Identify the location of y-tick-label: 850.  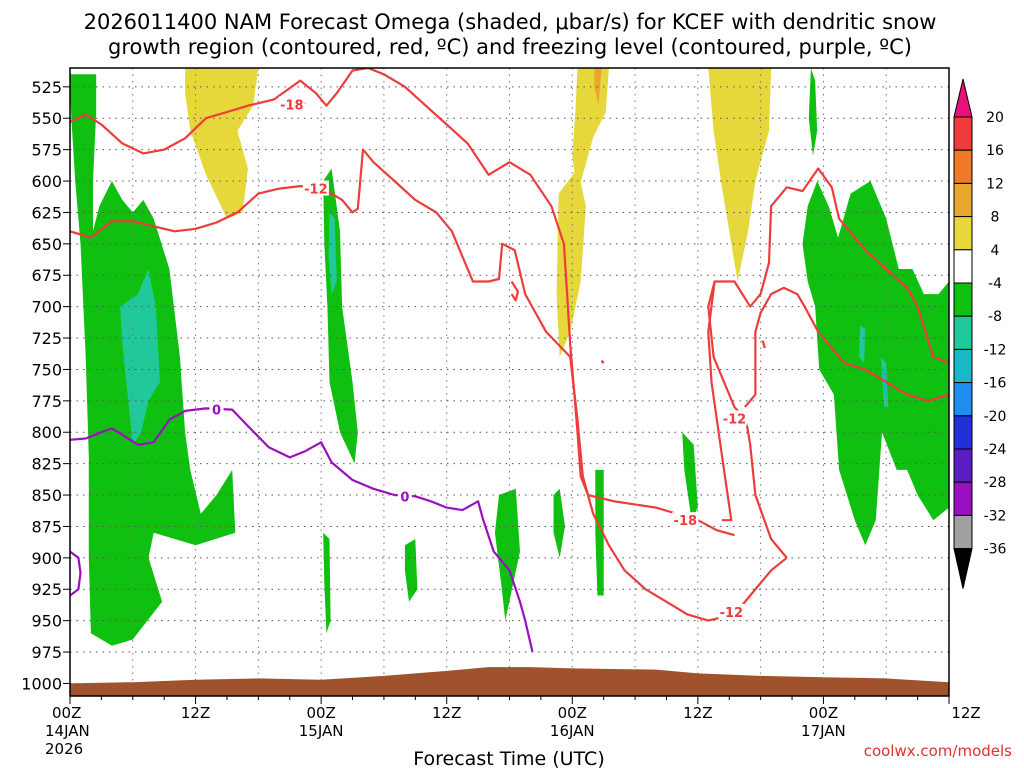
(46, 495).